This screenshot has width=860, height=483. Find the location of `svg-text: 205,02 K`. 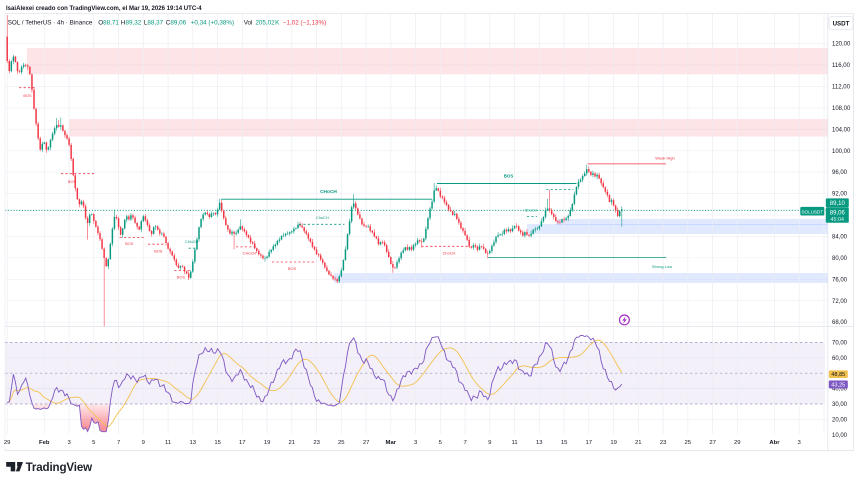

svg-text: 205,02 K is located at coordinates (267, 23).